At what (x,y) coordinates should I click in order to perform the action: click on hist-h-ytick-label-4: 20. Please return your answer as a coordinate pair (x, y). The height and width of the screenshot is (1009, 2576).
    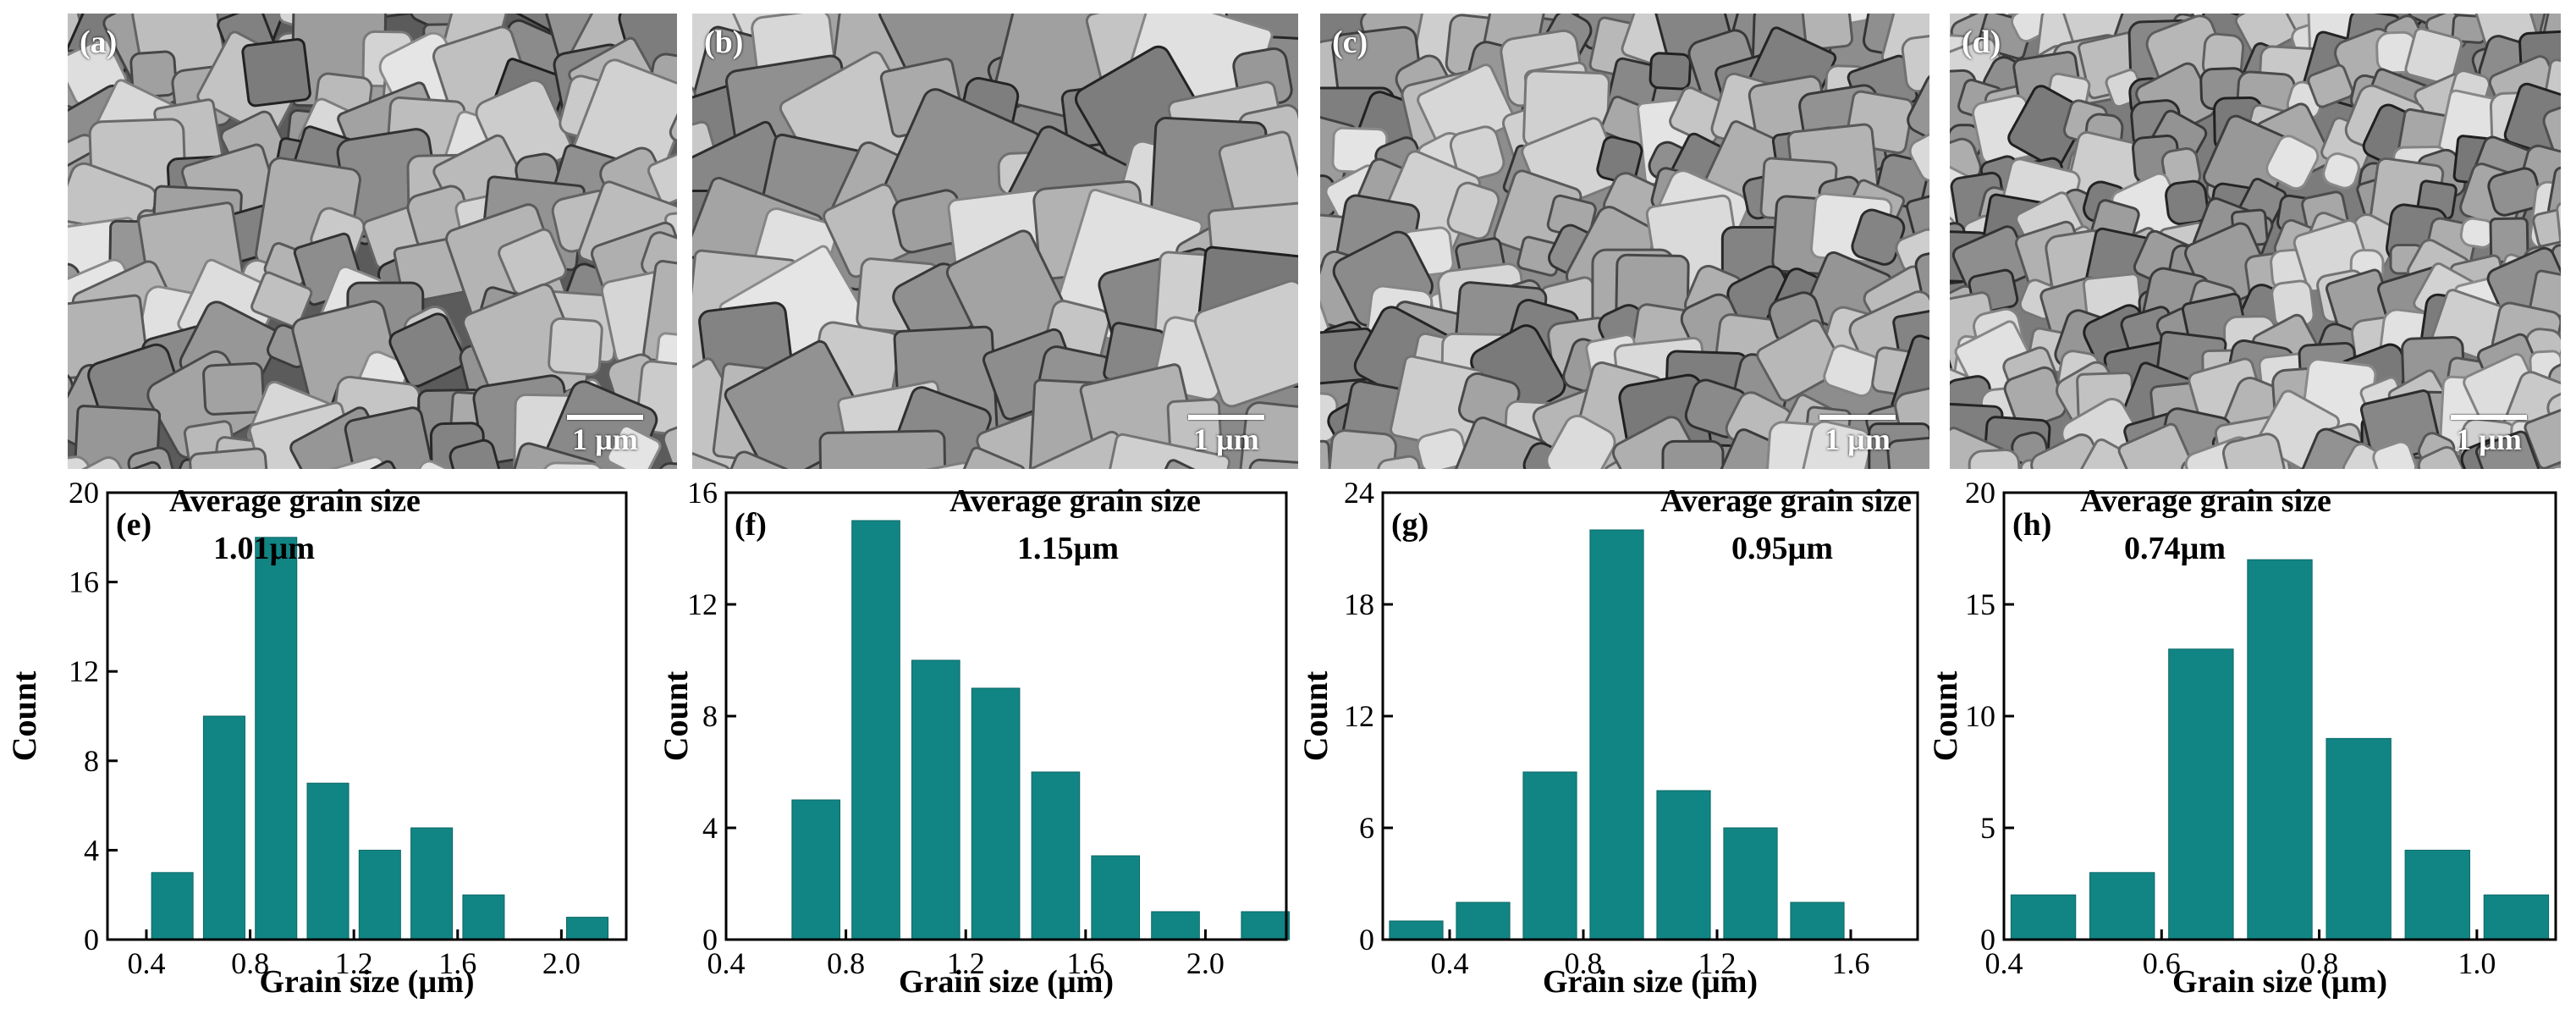
    Looking at the image, I should click on (1980, 493).